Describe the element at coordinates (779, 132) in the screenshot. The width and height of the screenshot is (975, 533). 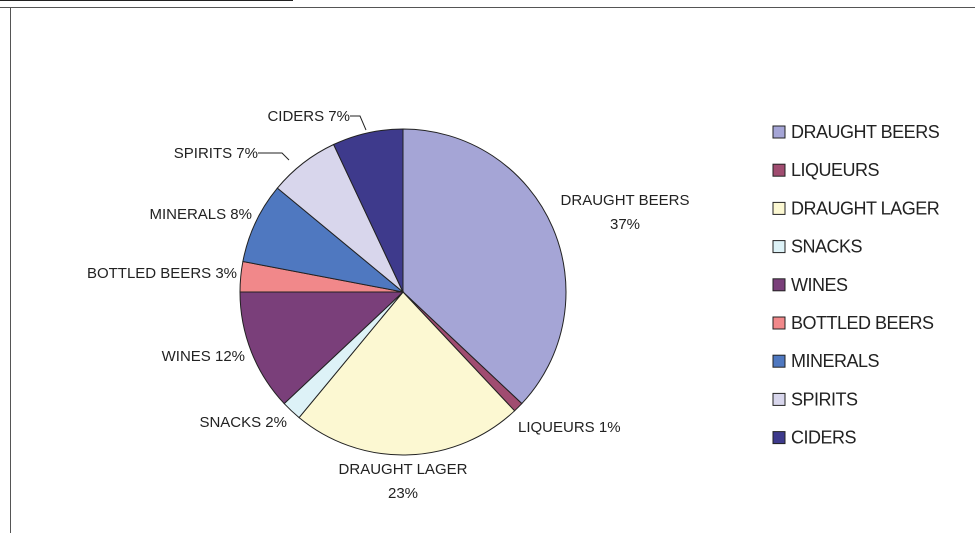
I see `legend-swatch-draught-beers` at that location.